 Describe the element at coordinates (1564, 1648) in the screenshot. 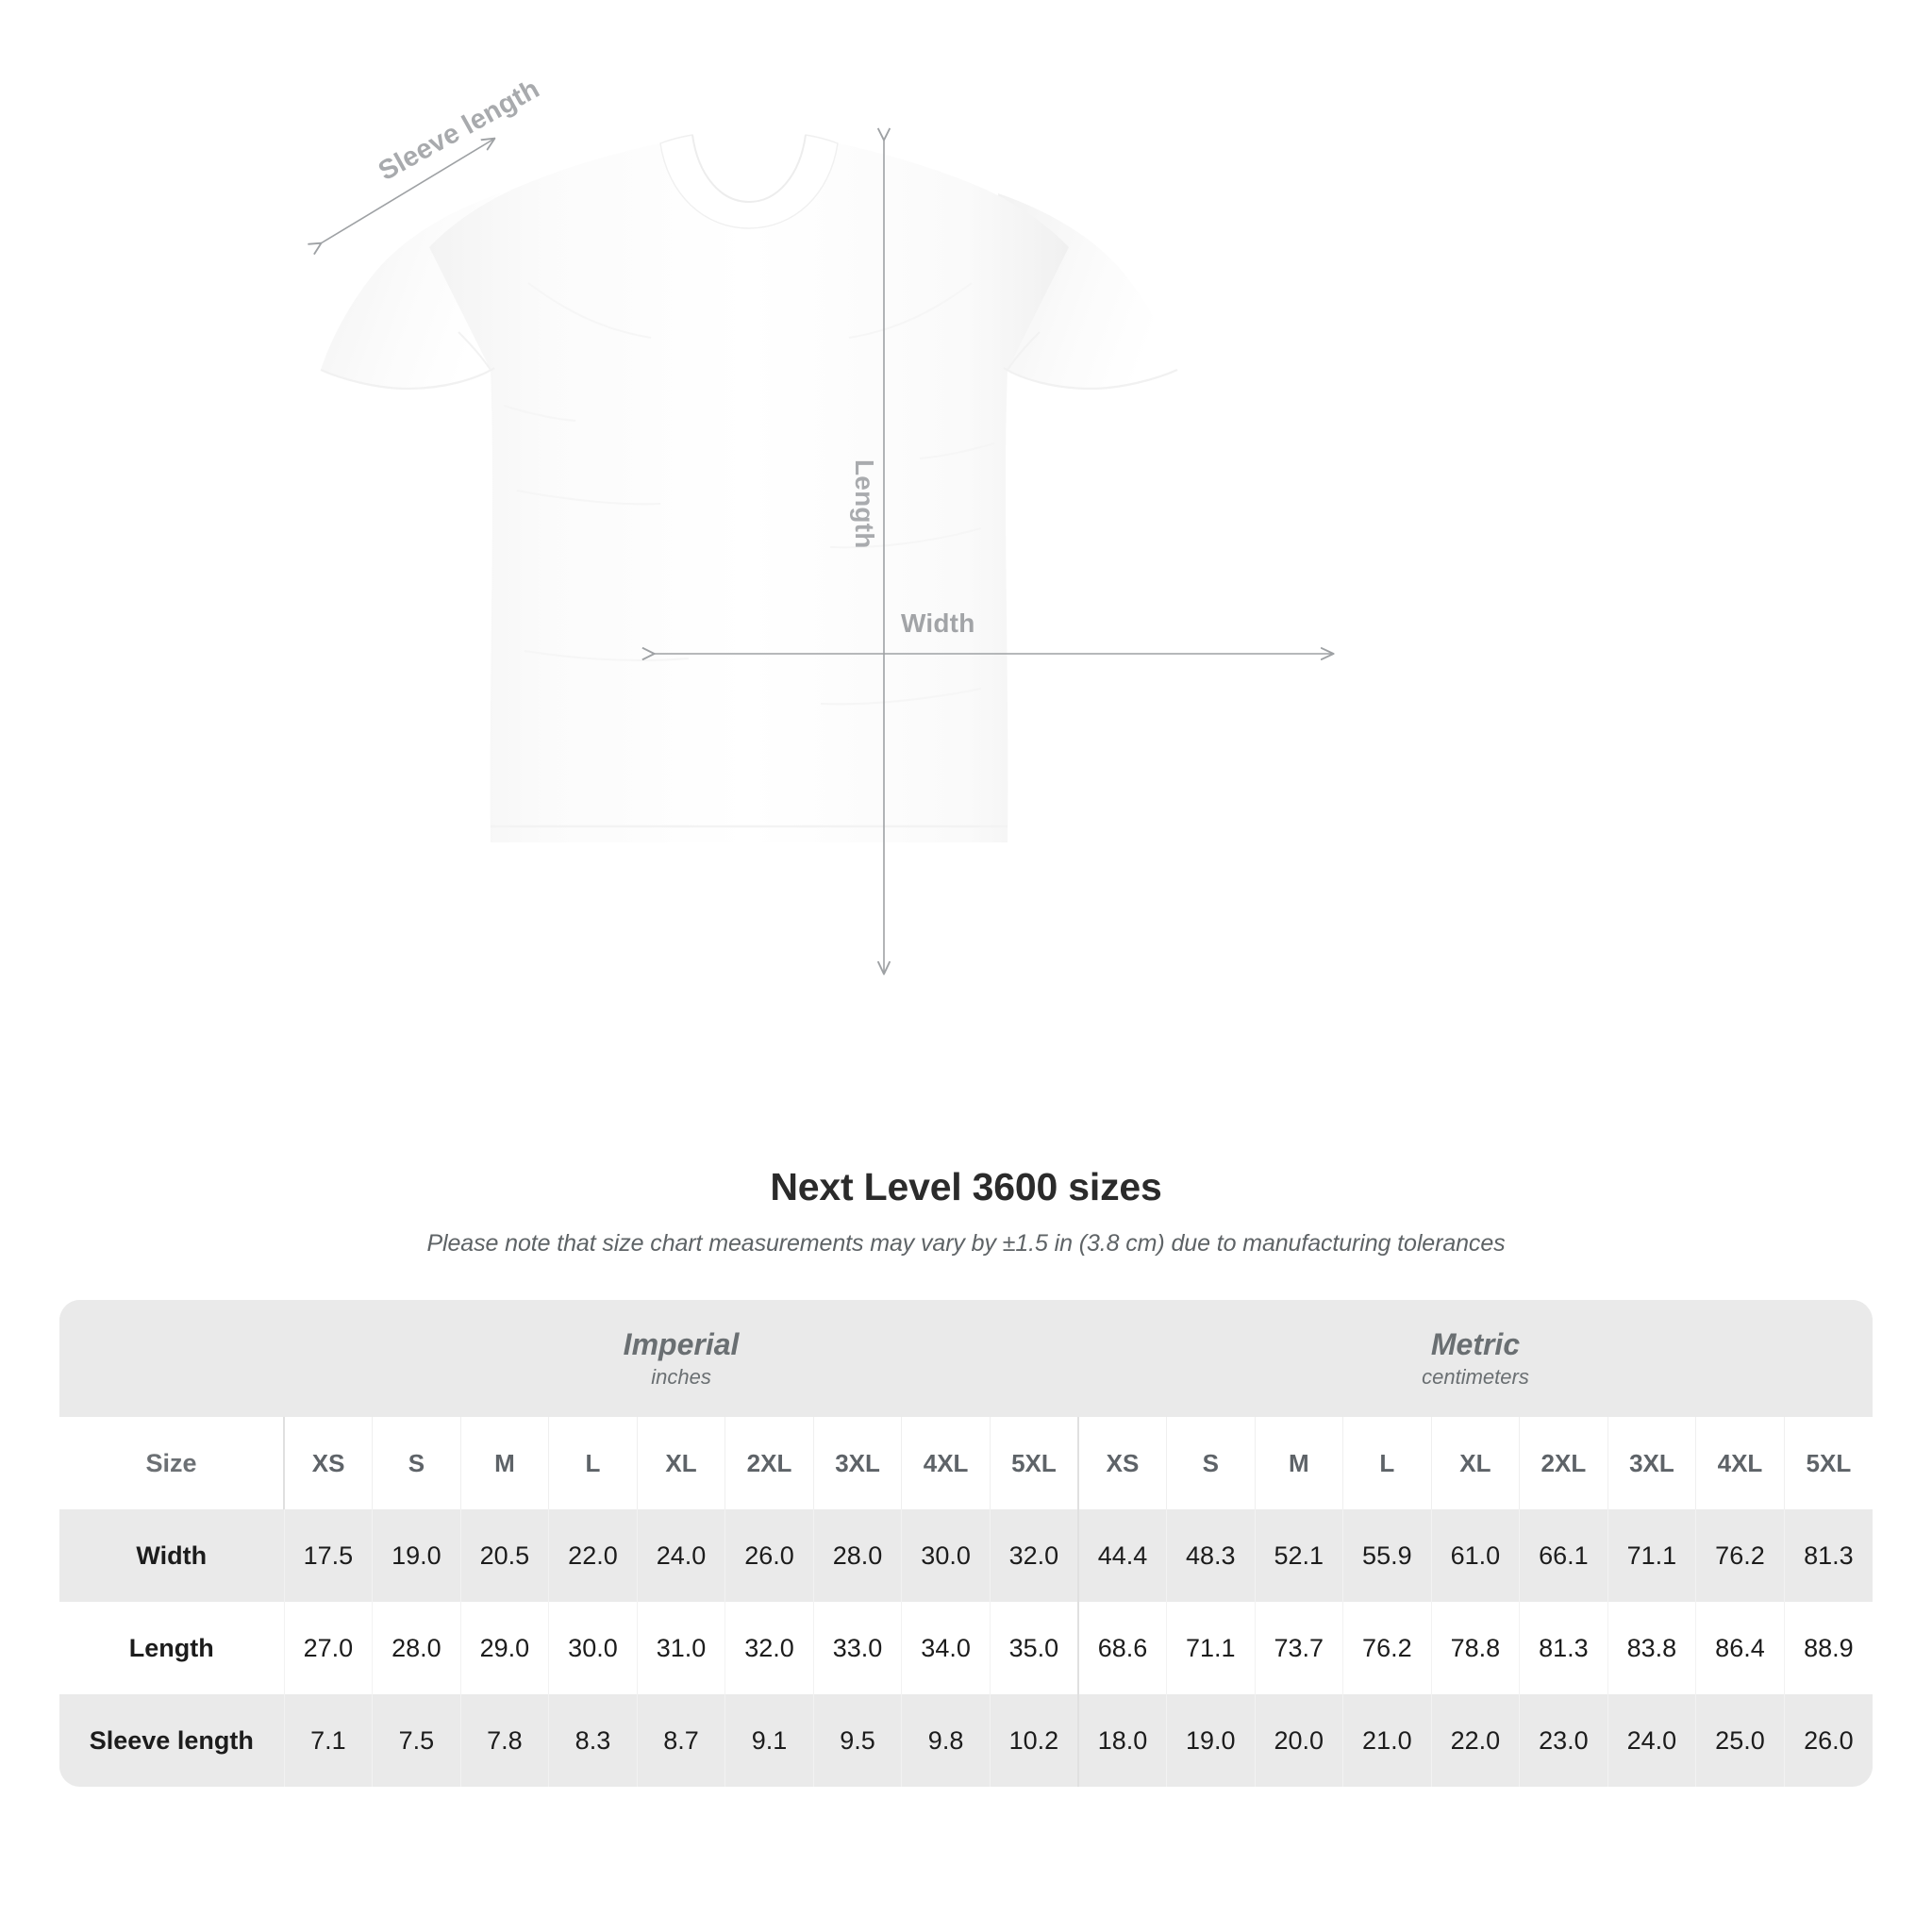

I see `cell-length-metric-2xl: 81.3` at that location.